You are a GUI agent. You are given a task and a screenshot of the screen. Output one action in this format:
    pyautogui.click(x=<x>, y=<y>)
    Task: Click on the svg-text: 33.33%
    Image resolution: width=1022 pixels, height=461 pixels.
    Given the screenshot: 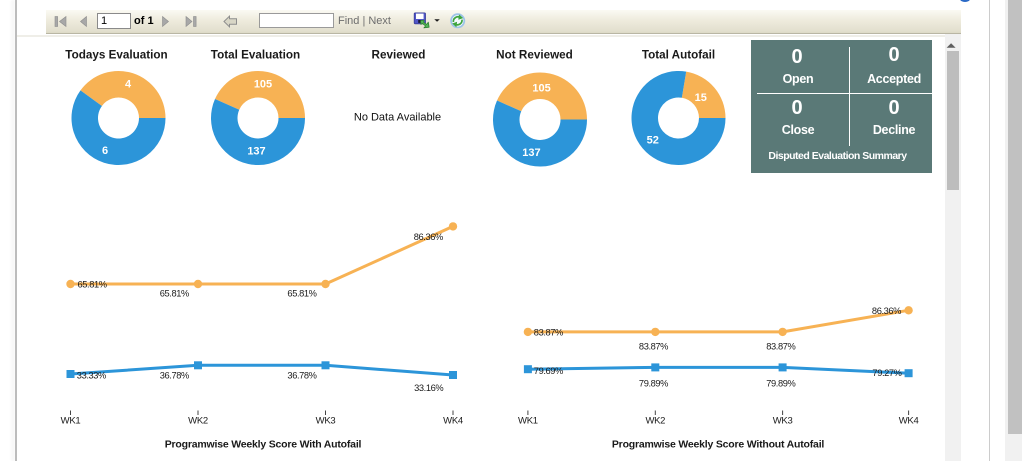 What is the action you would take?
    pyautogui.click(x=91, y=376)
    